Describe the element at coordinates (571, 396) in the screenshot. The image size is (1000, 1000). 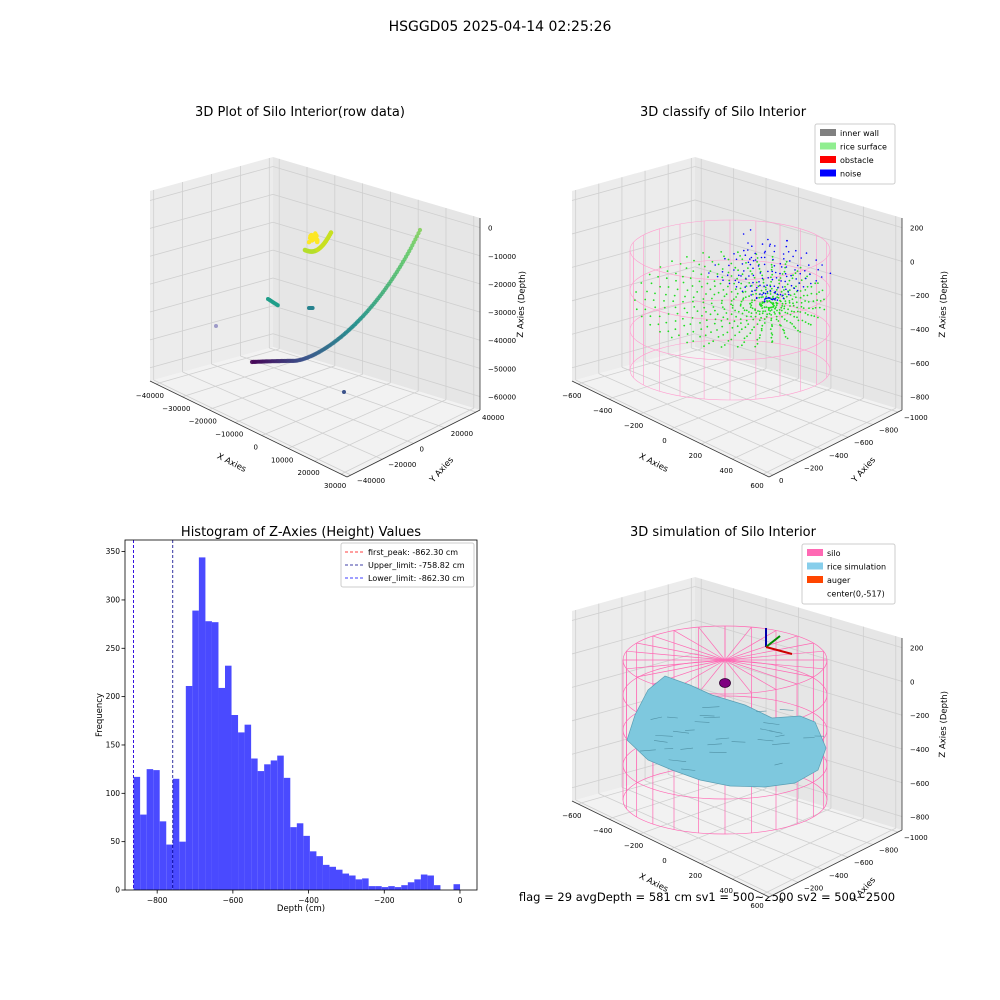
I see `x-tick-label: −600` at that location.